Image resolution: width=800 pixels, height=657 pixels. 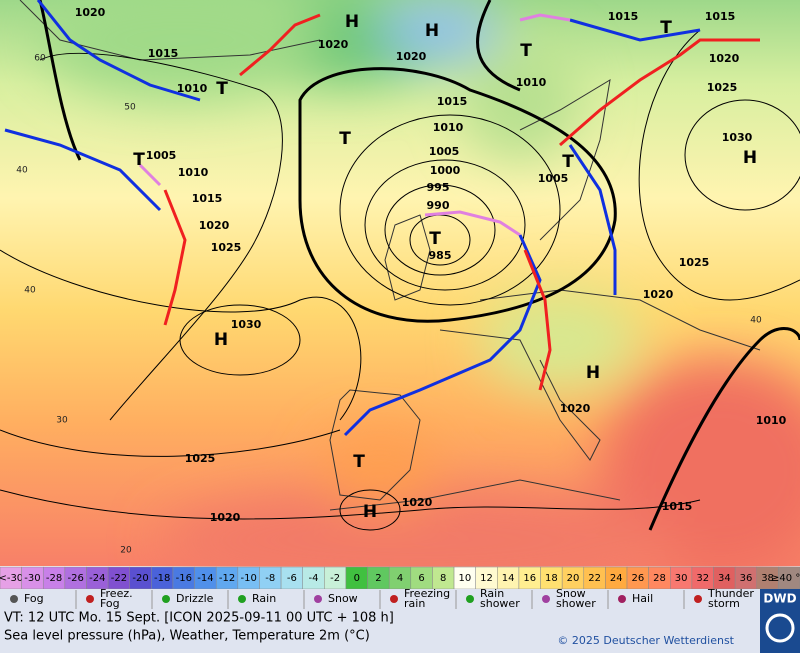 What do you see at coordinates (464, 578) in the screenshot?
I see `scale-label: 10` at bounding box center [464, 578].